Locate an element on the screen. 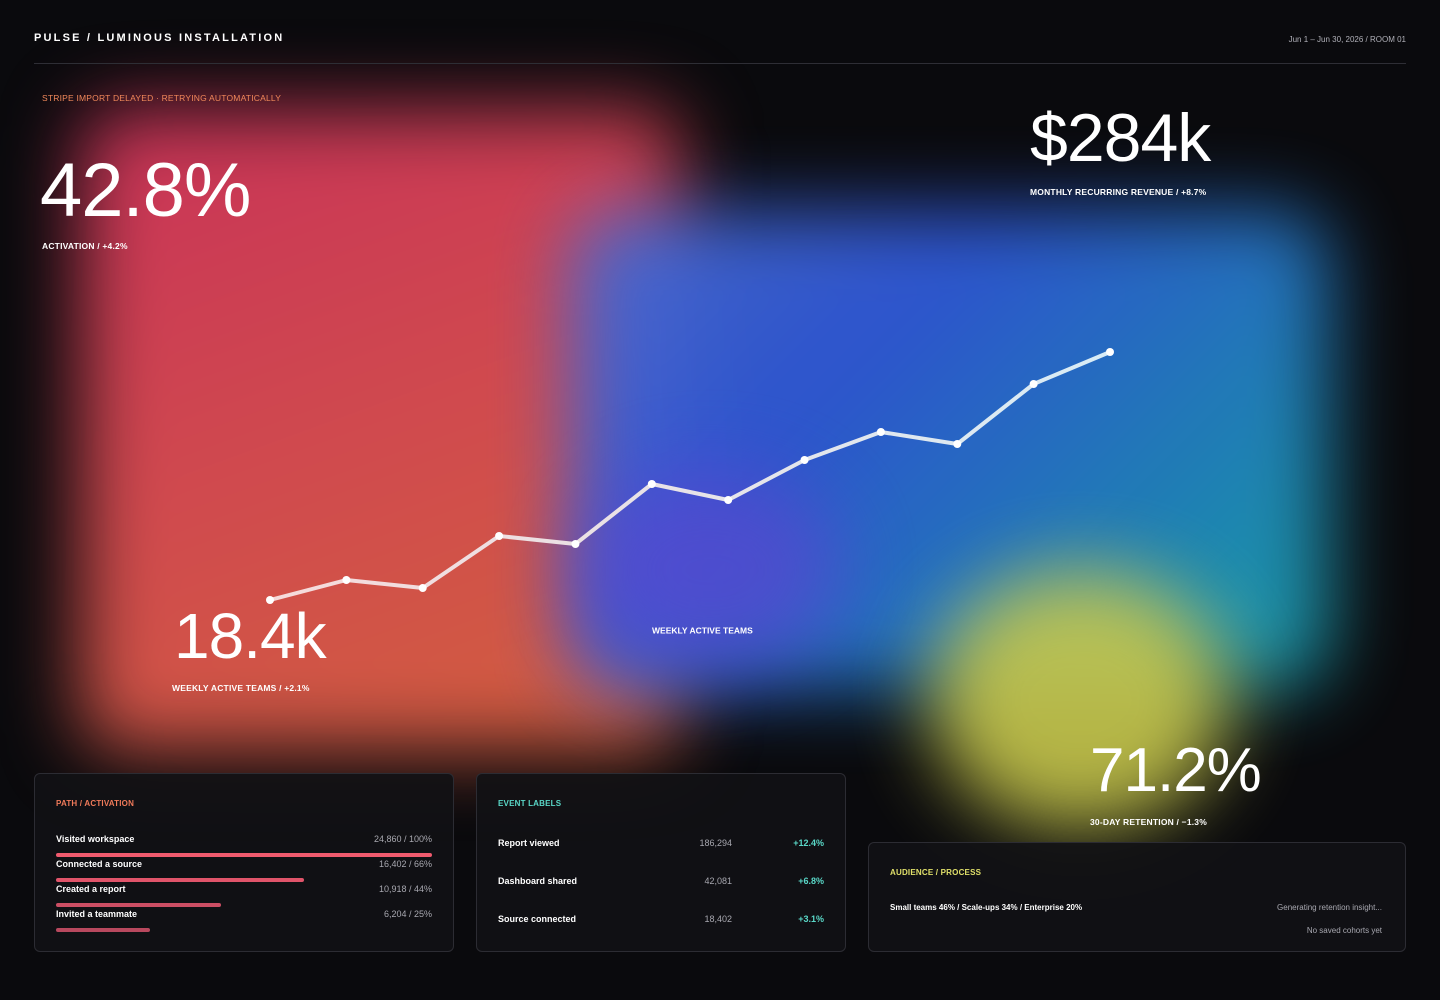 This screenshot has width=1440, height=1000. kpi-value: $284k is located at coordinates (1120, 138).